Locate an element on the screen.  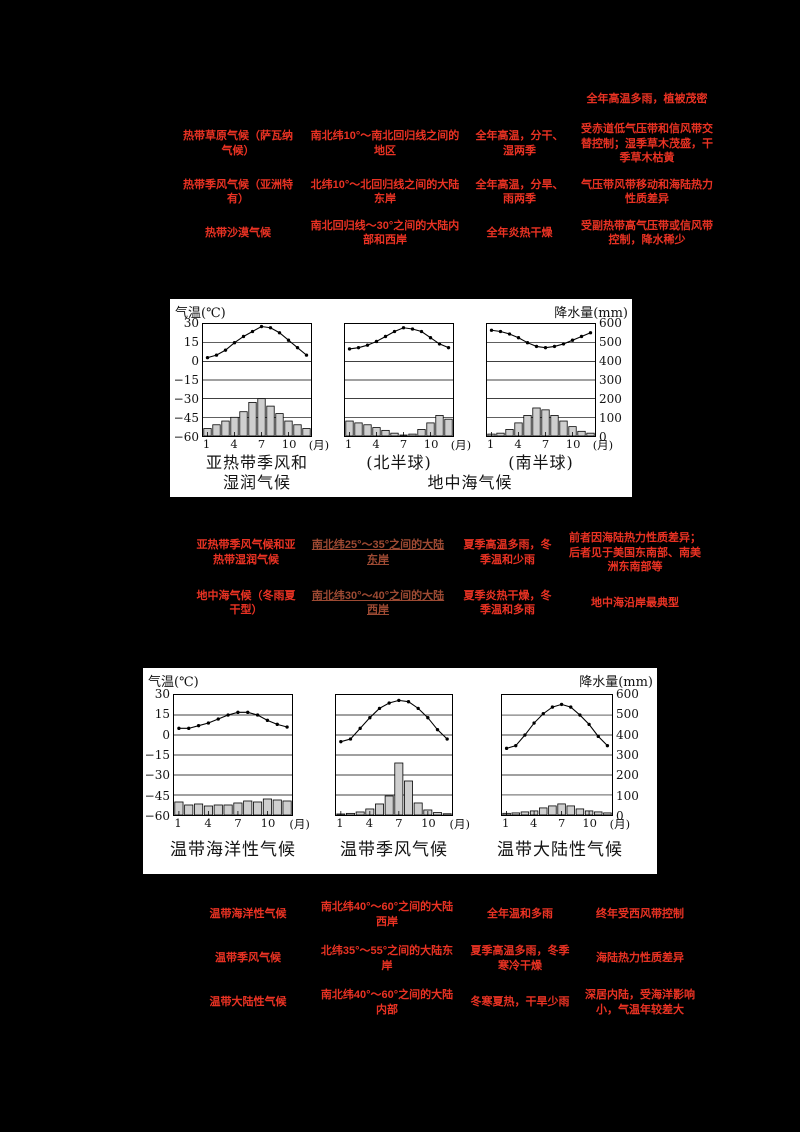
table-cell: 热带草原气候（萨瓦纳气候） is located at coordinates (238, 143).